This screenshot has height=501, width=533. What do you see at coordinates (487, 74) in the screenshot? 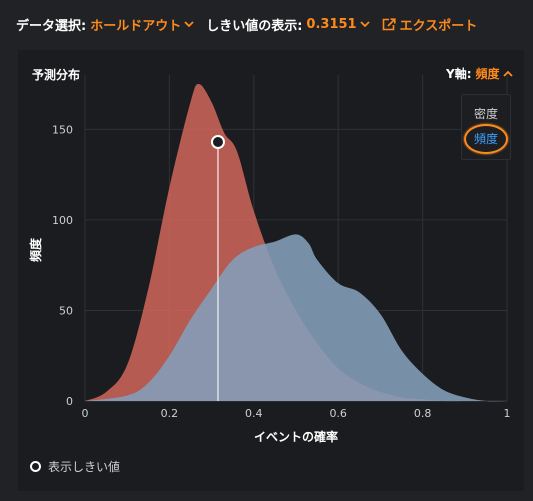
I see `yaxis-value: 頻度` at bounding box center [487, 74].